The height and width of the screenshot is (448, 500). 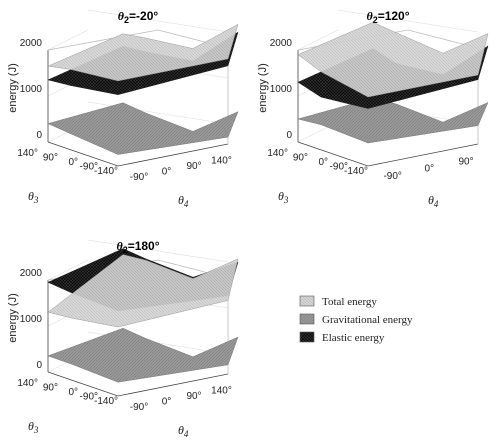 I want to click on legend-swatch-grav, so click(x=307, y=319).